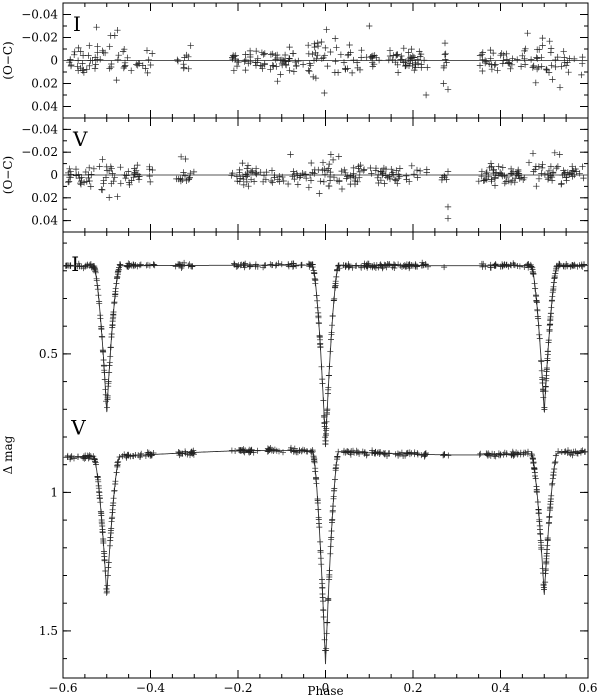 The image size is (600, 699). Describe the element at coordinates (44, 84) in the screenshot. I see `y-tick-label: 0.02` at that location.